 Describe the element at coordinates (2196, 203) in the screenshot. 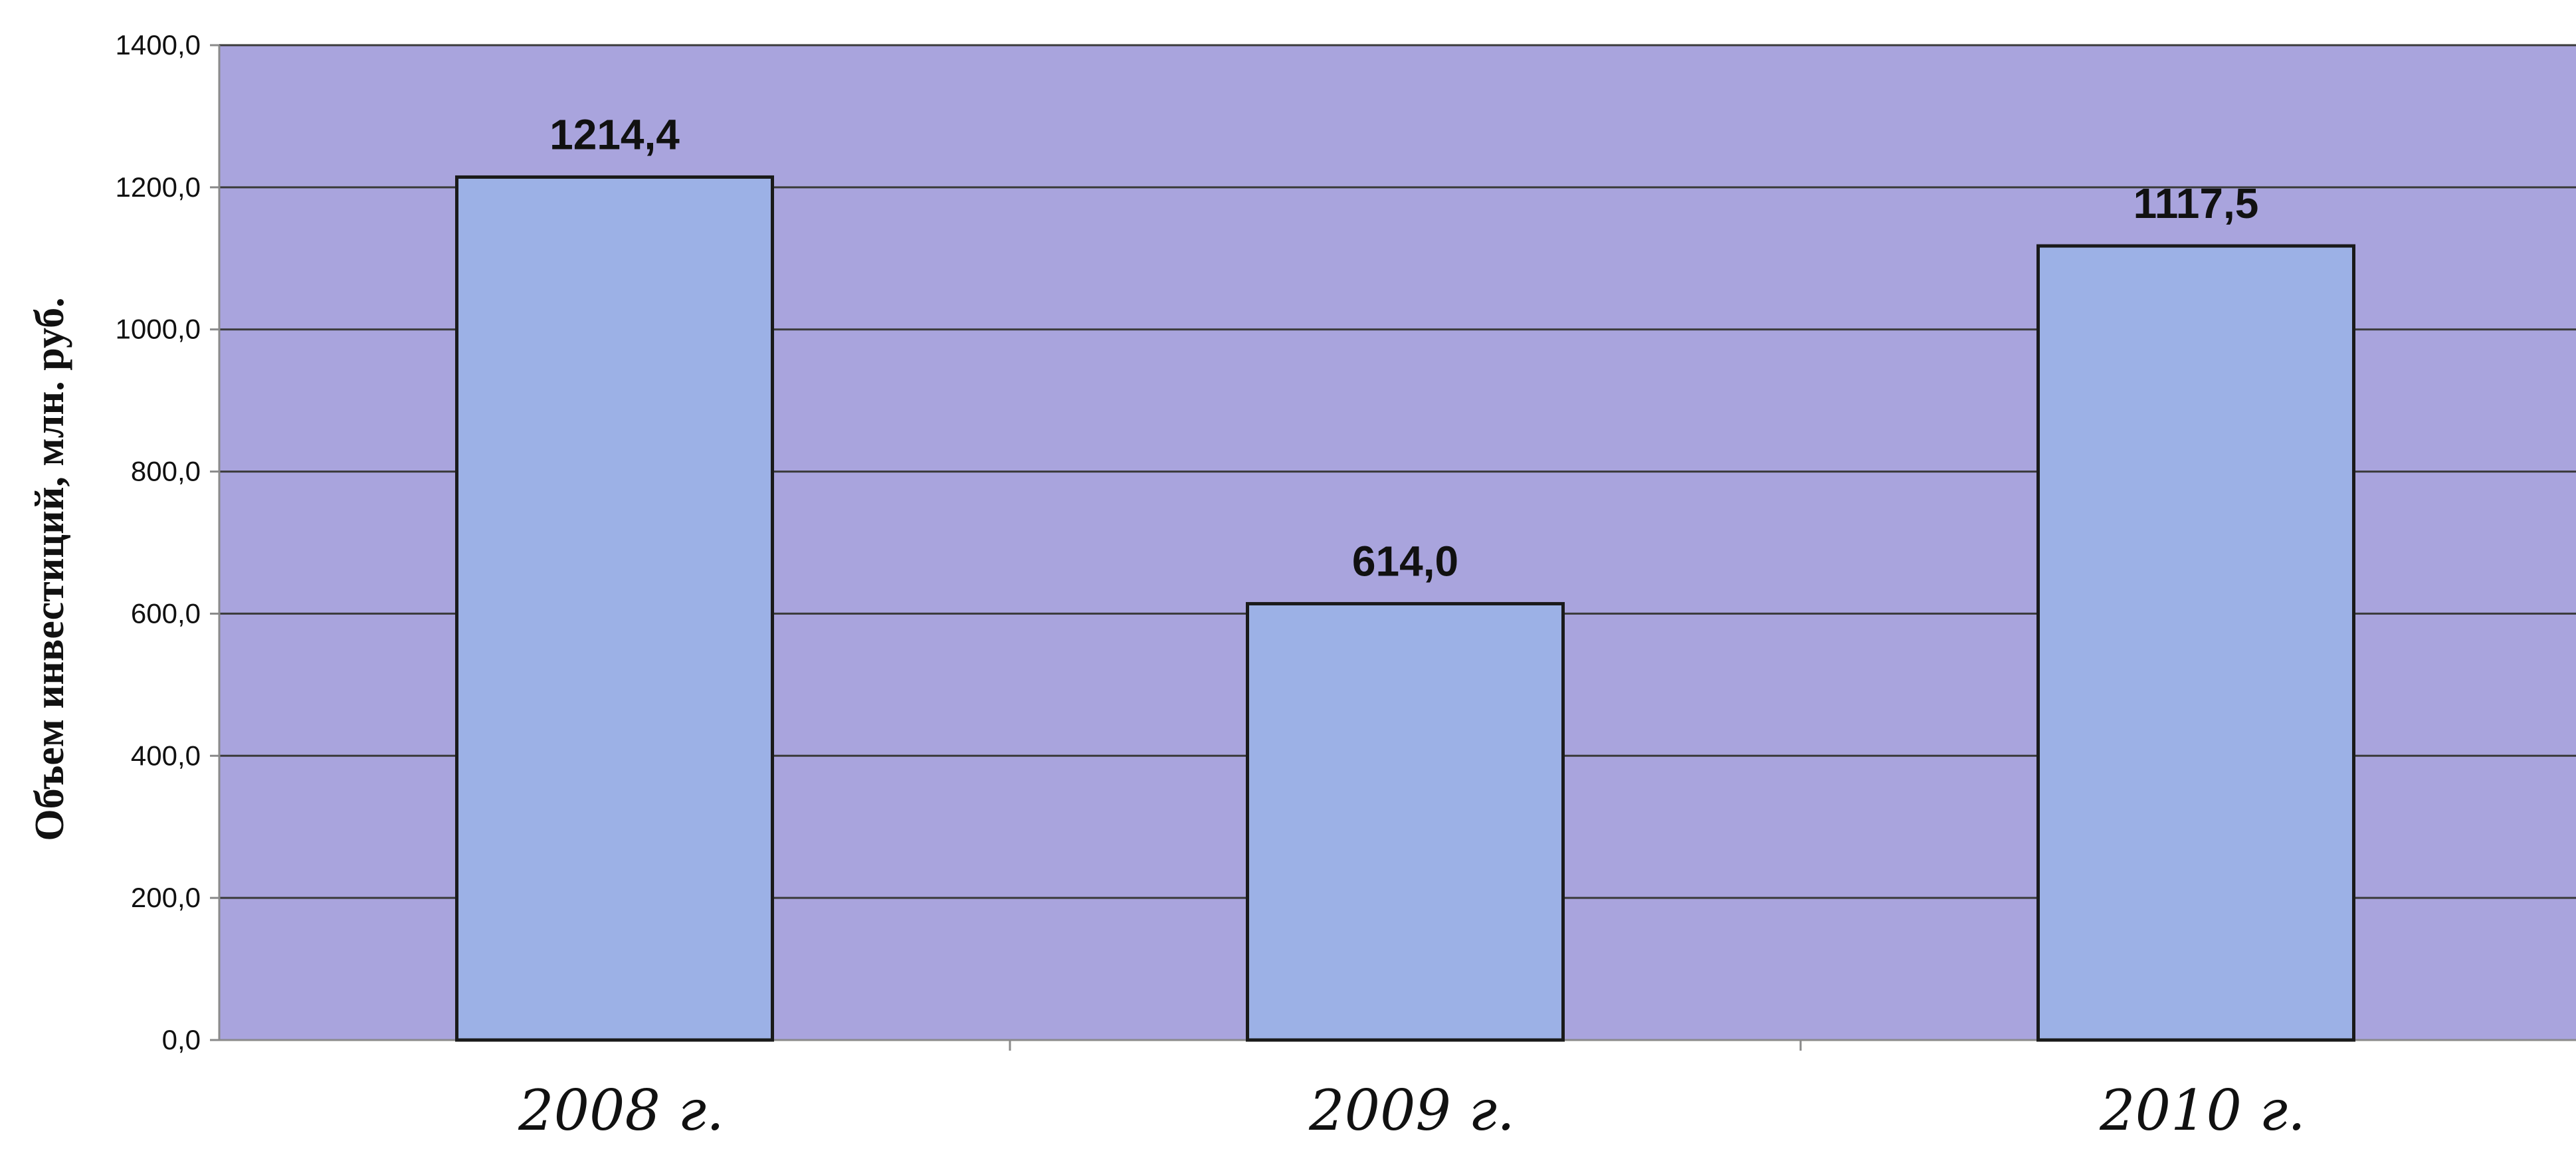

I see `data-label: 1117,5` at that location.